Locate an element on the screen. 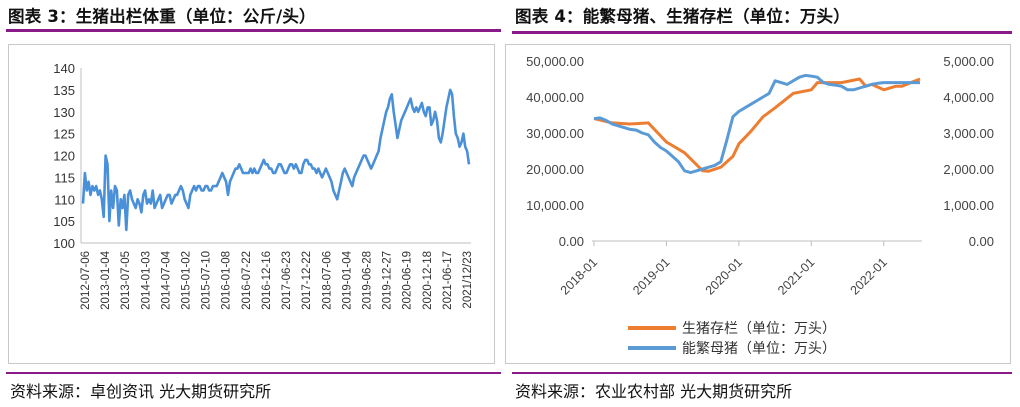  x-tick-label-3: 2021-01 is located at coordinates (796, 276).